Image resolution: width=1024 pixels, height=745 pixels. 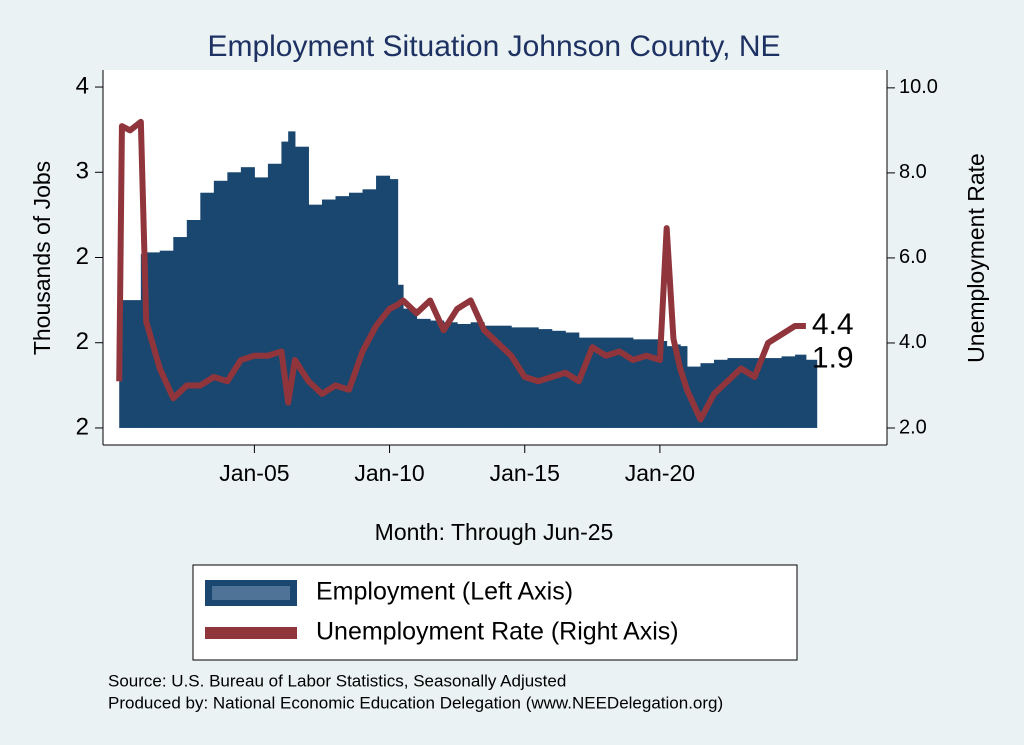 I want to click on y2-axis-title: Unemployment Rate, so click(x=976, y=258).